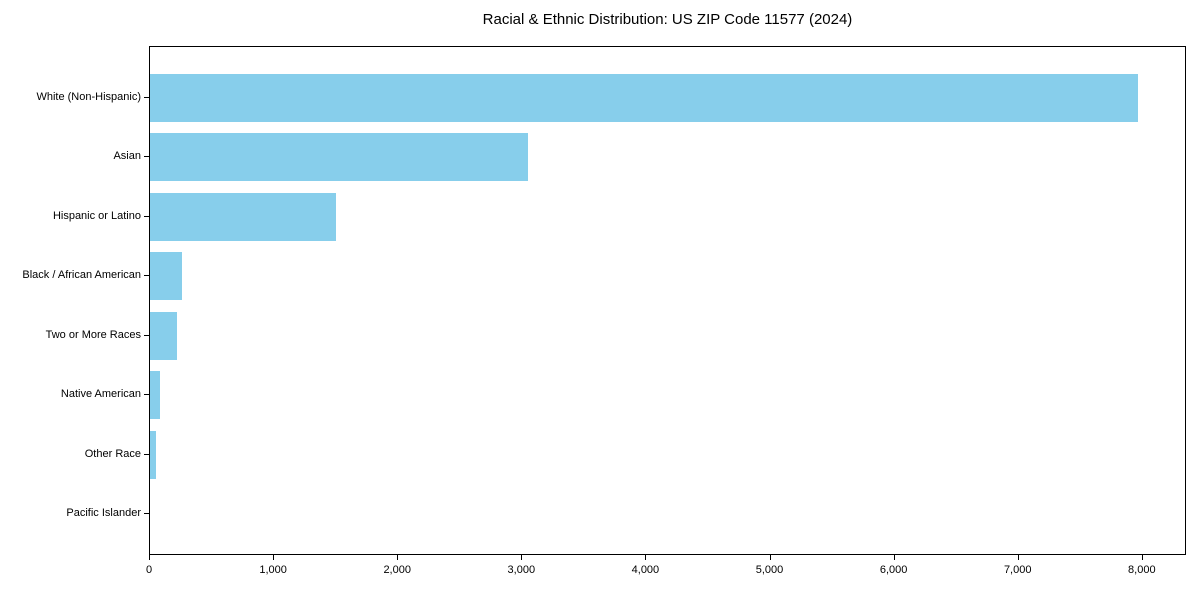 Image resolution: width=1200 pixels, height=600 pixels. I want to click on y-tick-label: Hispanic or Latino, so click(96, 215).